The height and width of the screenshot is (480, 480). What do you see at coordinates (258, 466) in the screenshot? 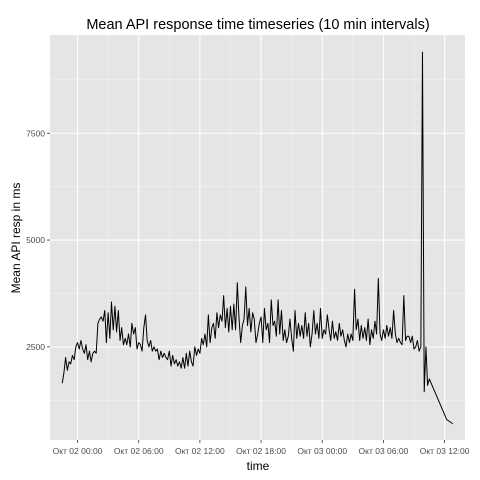
I see `x-axis-label: time` at bounding box center [258, 466].